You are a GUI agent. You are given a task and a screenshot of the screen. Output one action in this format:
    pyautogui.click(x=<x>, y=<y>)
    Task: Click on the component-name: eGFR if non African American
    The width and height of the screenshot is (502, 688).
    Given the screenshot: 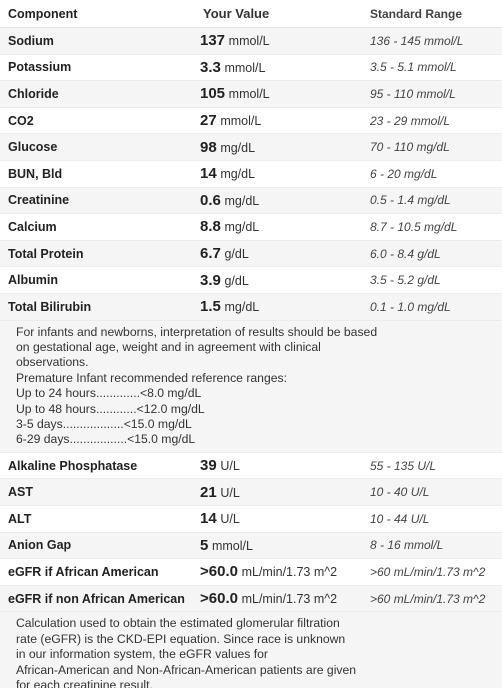 What is the action you would take?
    pyautogui.click(x=96, y=598)
    